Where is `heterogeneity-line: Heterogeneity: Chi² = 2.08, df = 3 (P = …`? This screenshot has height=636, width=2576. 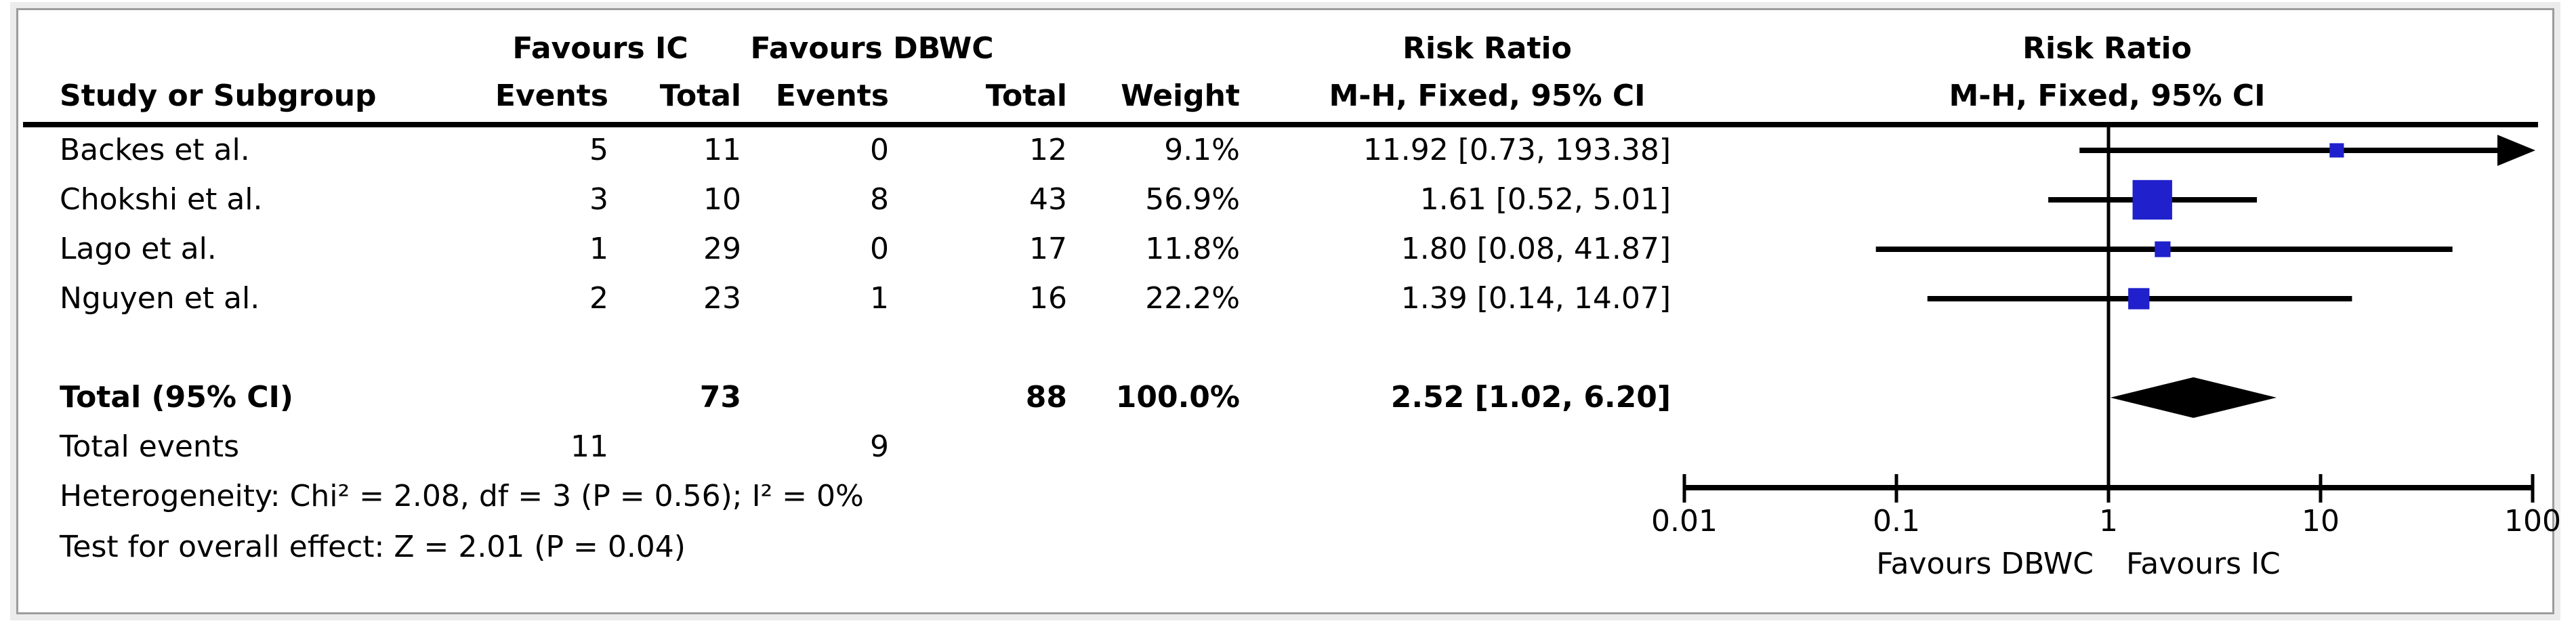
heterogeneity-line: Heterogeneity: Chi² = 2.08, df = 3 (P = … is located at coordinates (462, 496).